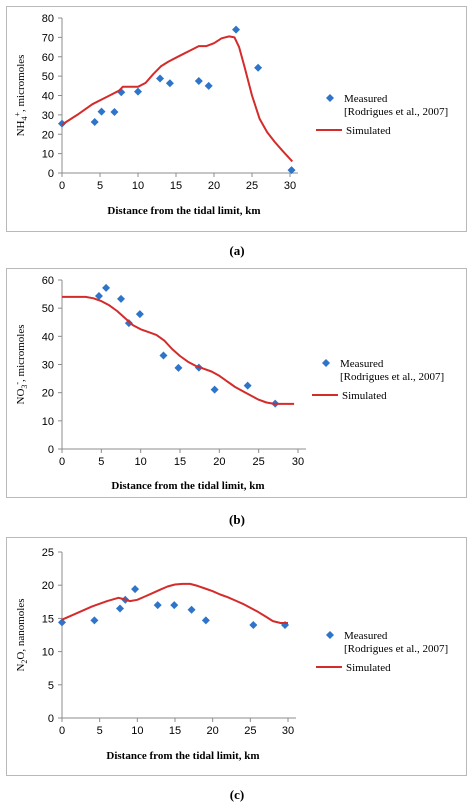 This screenshot has height=806, width=474. What do you see at coordinates (24, 662) in the screenshot?
I see `y-label-sub: 2` at bounding box center [24, 662].